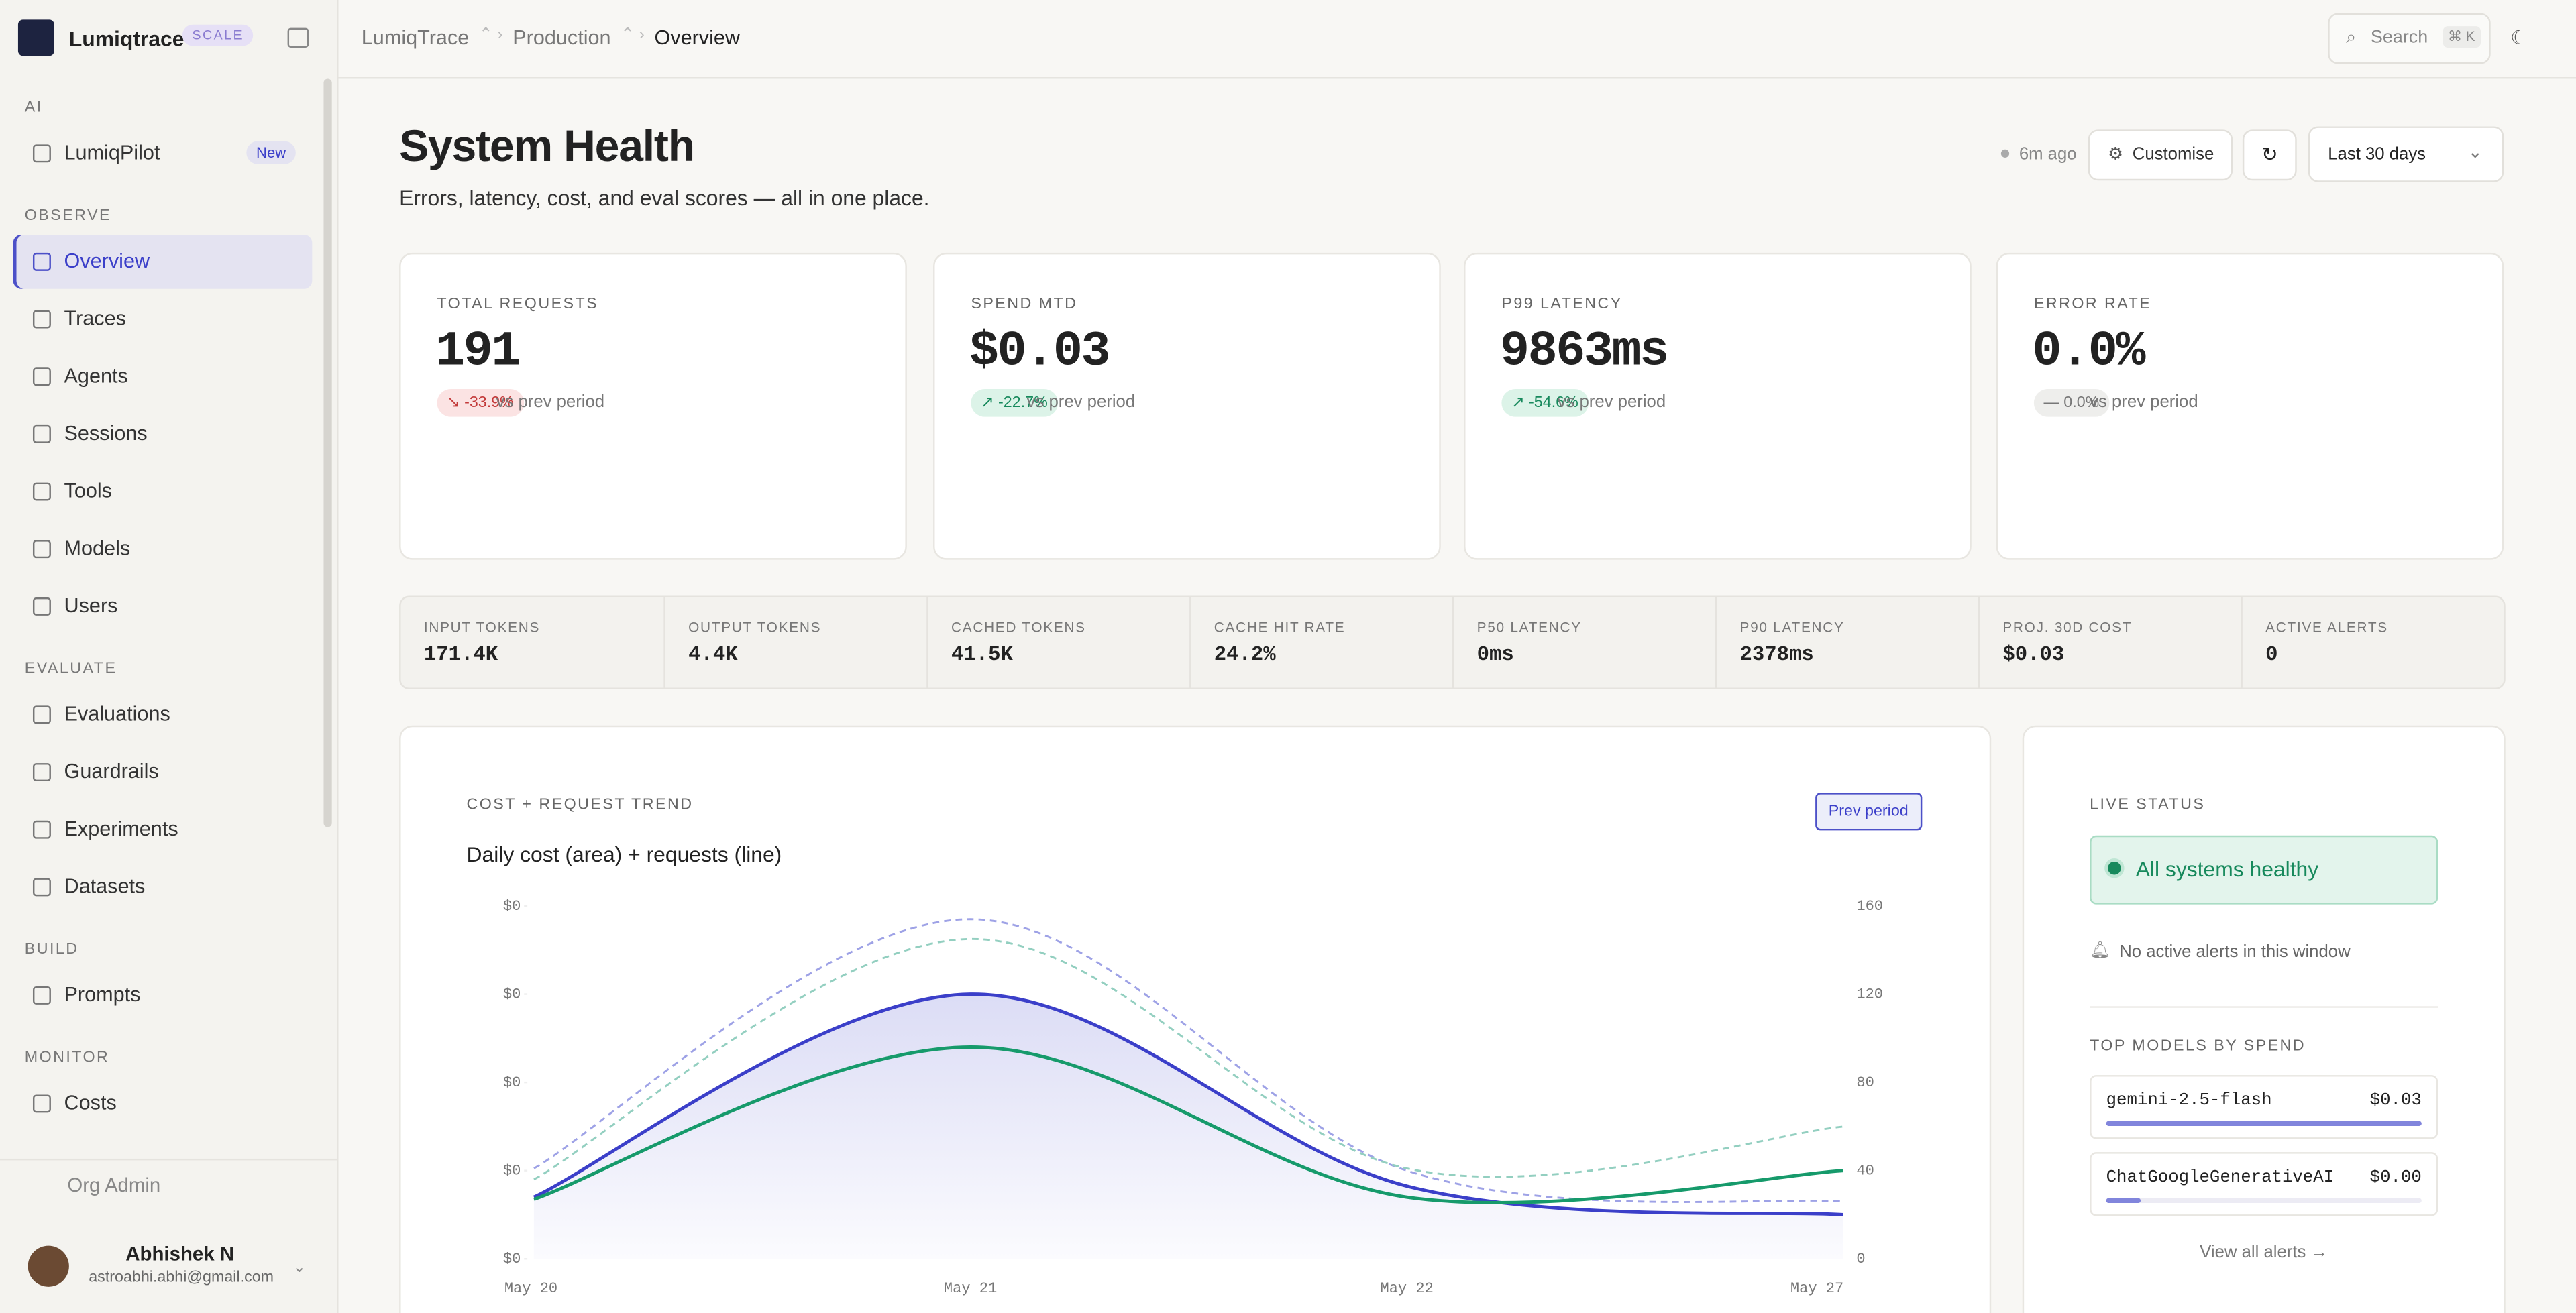  Describe the element at coordinates (163, 153) in the screenshot. I see `nav-item: LumiqPilot New` at that location.